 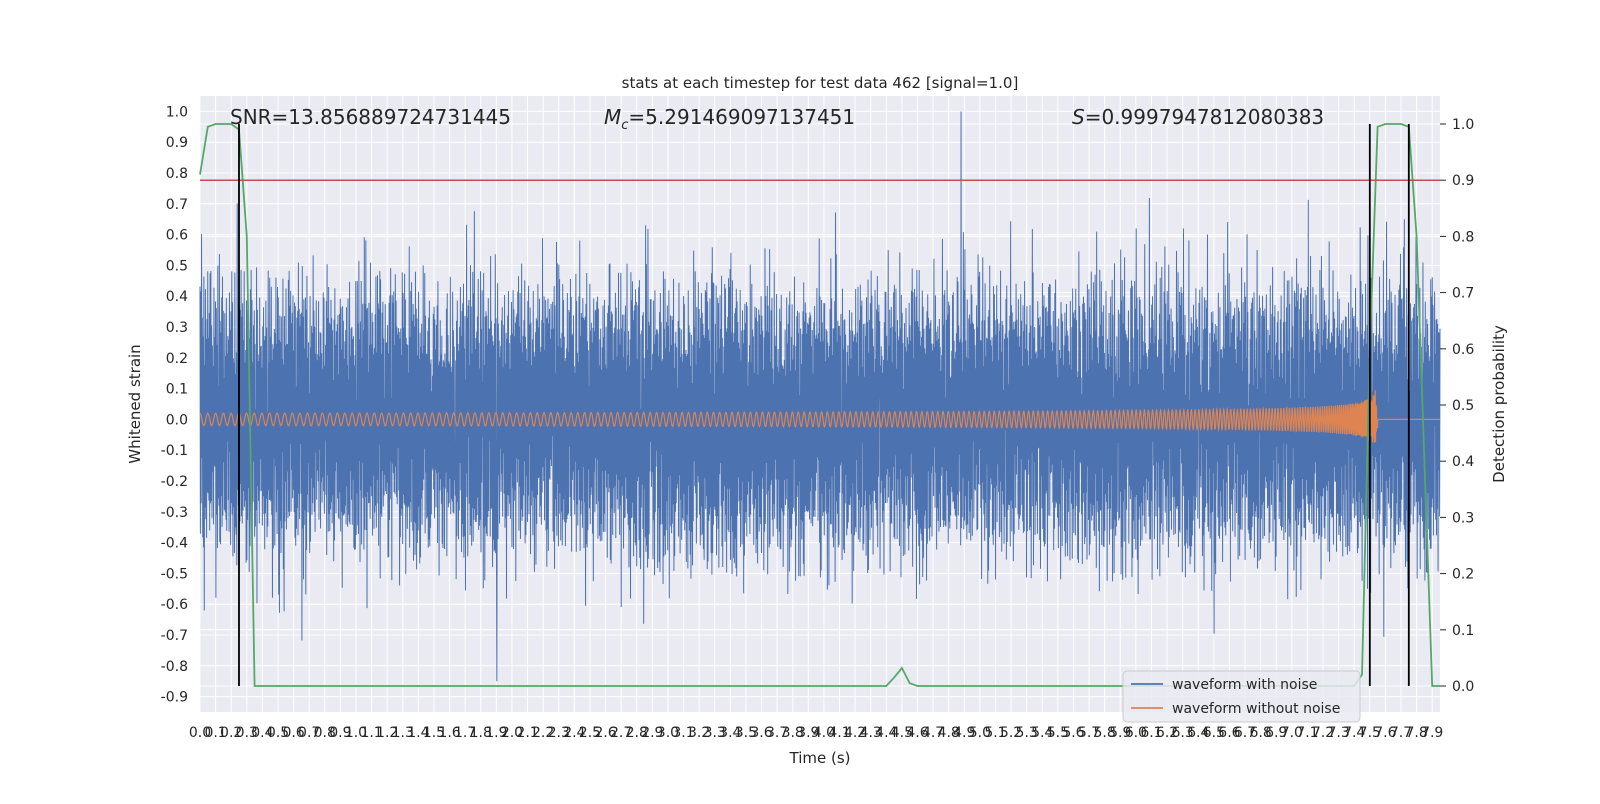 What do you see at coordinates (293, 733) in the screenshot?
I see `x-tick-label: 0.6` at bounding box center [293, 733].